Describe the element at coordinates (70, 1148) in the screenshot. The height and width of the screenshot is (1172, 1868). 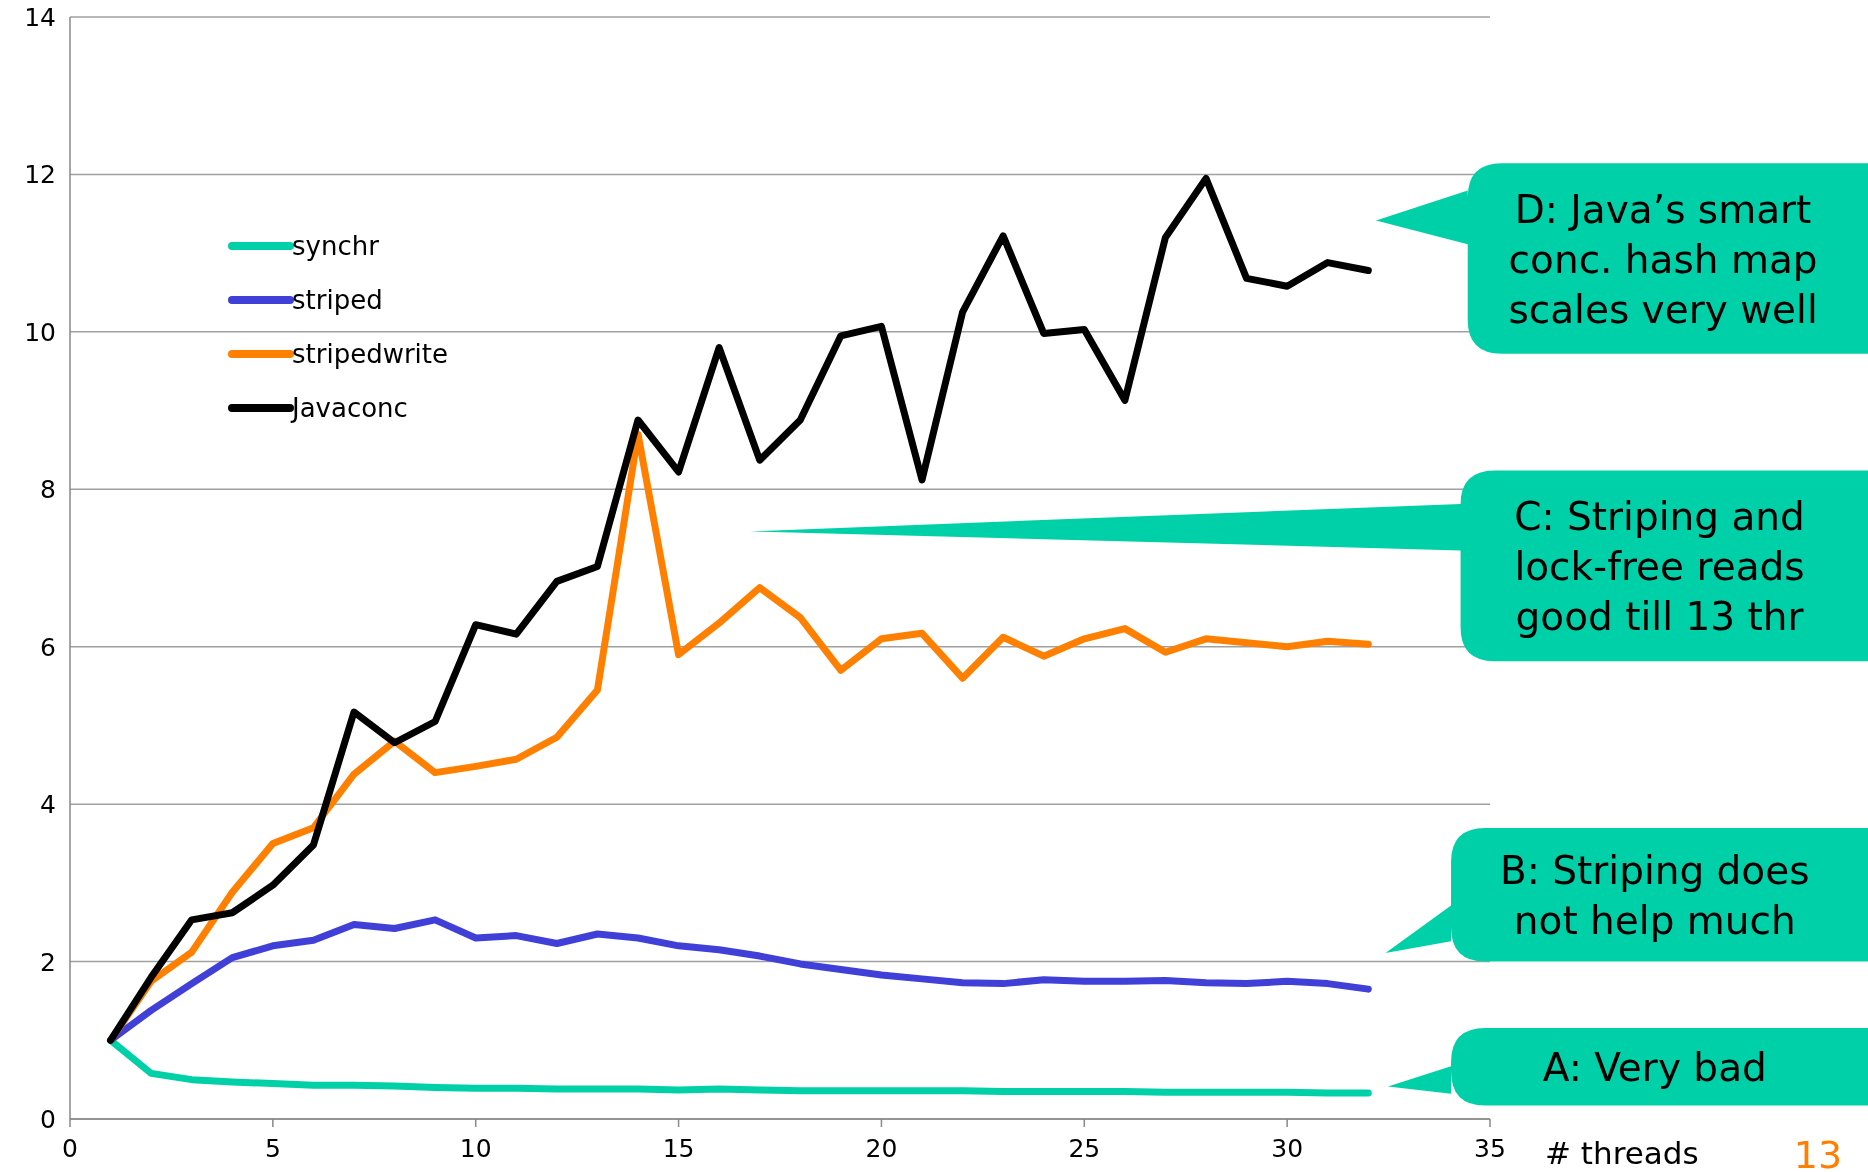
I see `x-tick-label: 0` at that location.